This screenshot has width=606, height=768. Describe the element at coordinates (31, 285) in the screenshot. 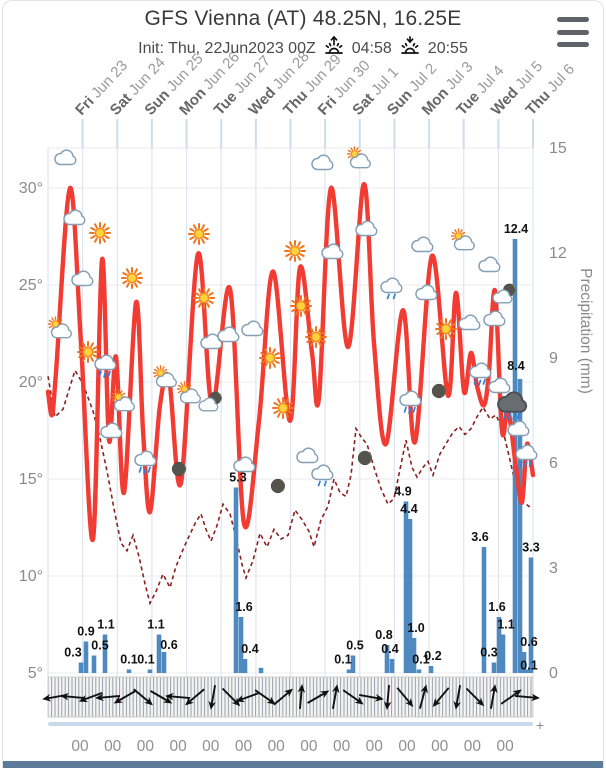

I see `svg-text: 25°` at that location.